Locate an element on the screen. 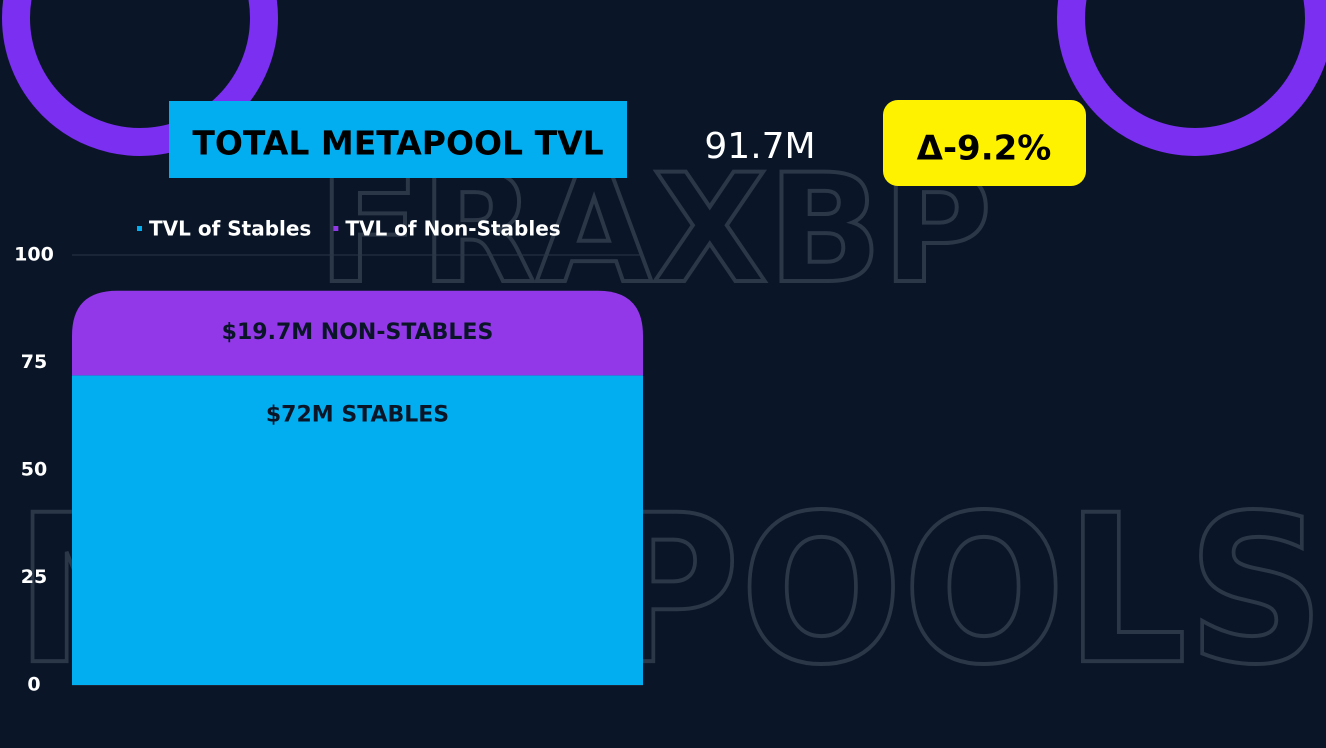  bar-segment is located at coordinates (357, 333).